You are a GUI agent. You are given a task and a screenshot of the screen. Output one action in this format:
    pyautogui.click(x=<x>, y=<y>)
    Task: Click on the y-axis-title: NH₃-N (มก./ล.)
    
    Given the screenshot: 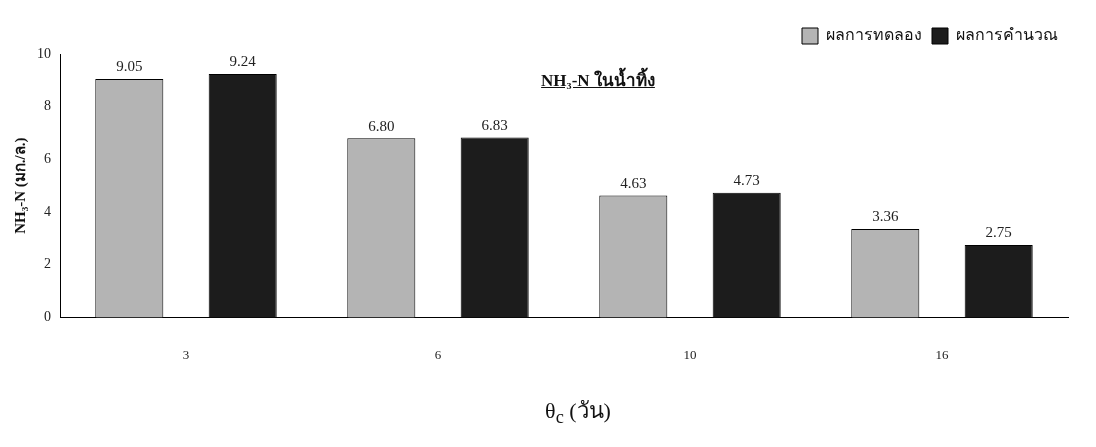 What is the action you would take?
    pyautogui.click(x=20, y=185)
    